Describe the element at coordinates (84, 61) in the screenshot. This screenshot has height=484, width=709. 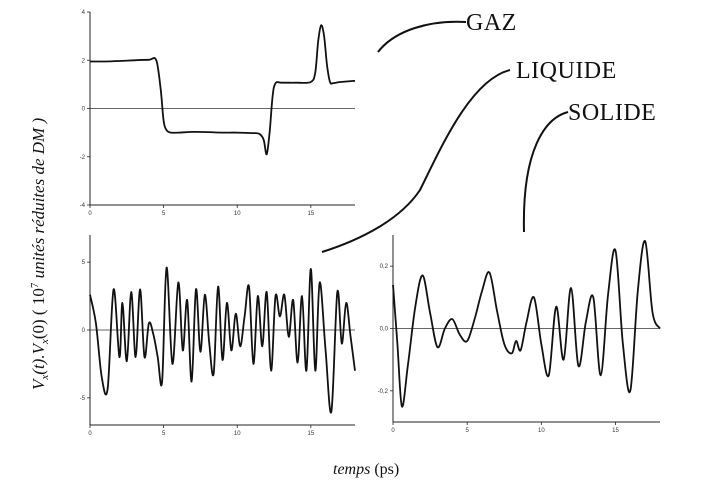
I see `gaz-y-tick-label: 2` at that location.